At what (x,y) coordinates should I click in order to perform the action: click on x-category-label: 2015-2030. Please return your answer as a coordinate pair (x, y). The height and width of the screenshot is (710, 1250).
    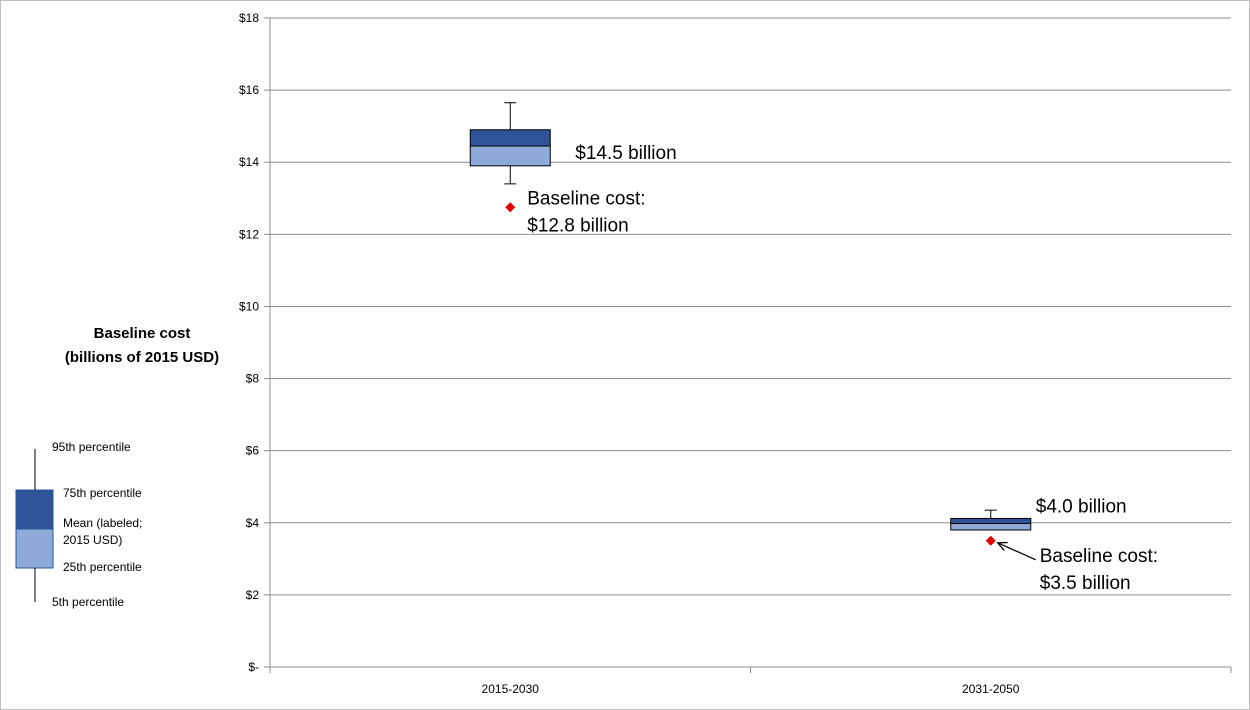
    Looking at the image, I should click on (511, 689).